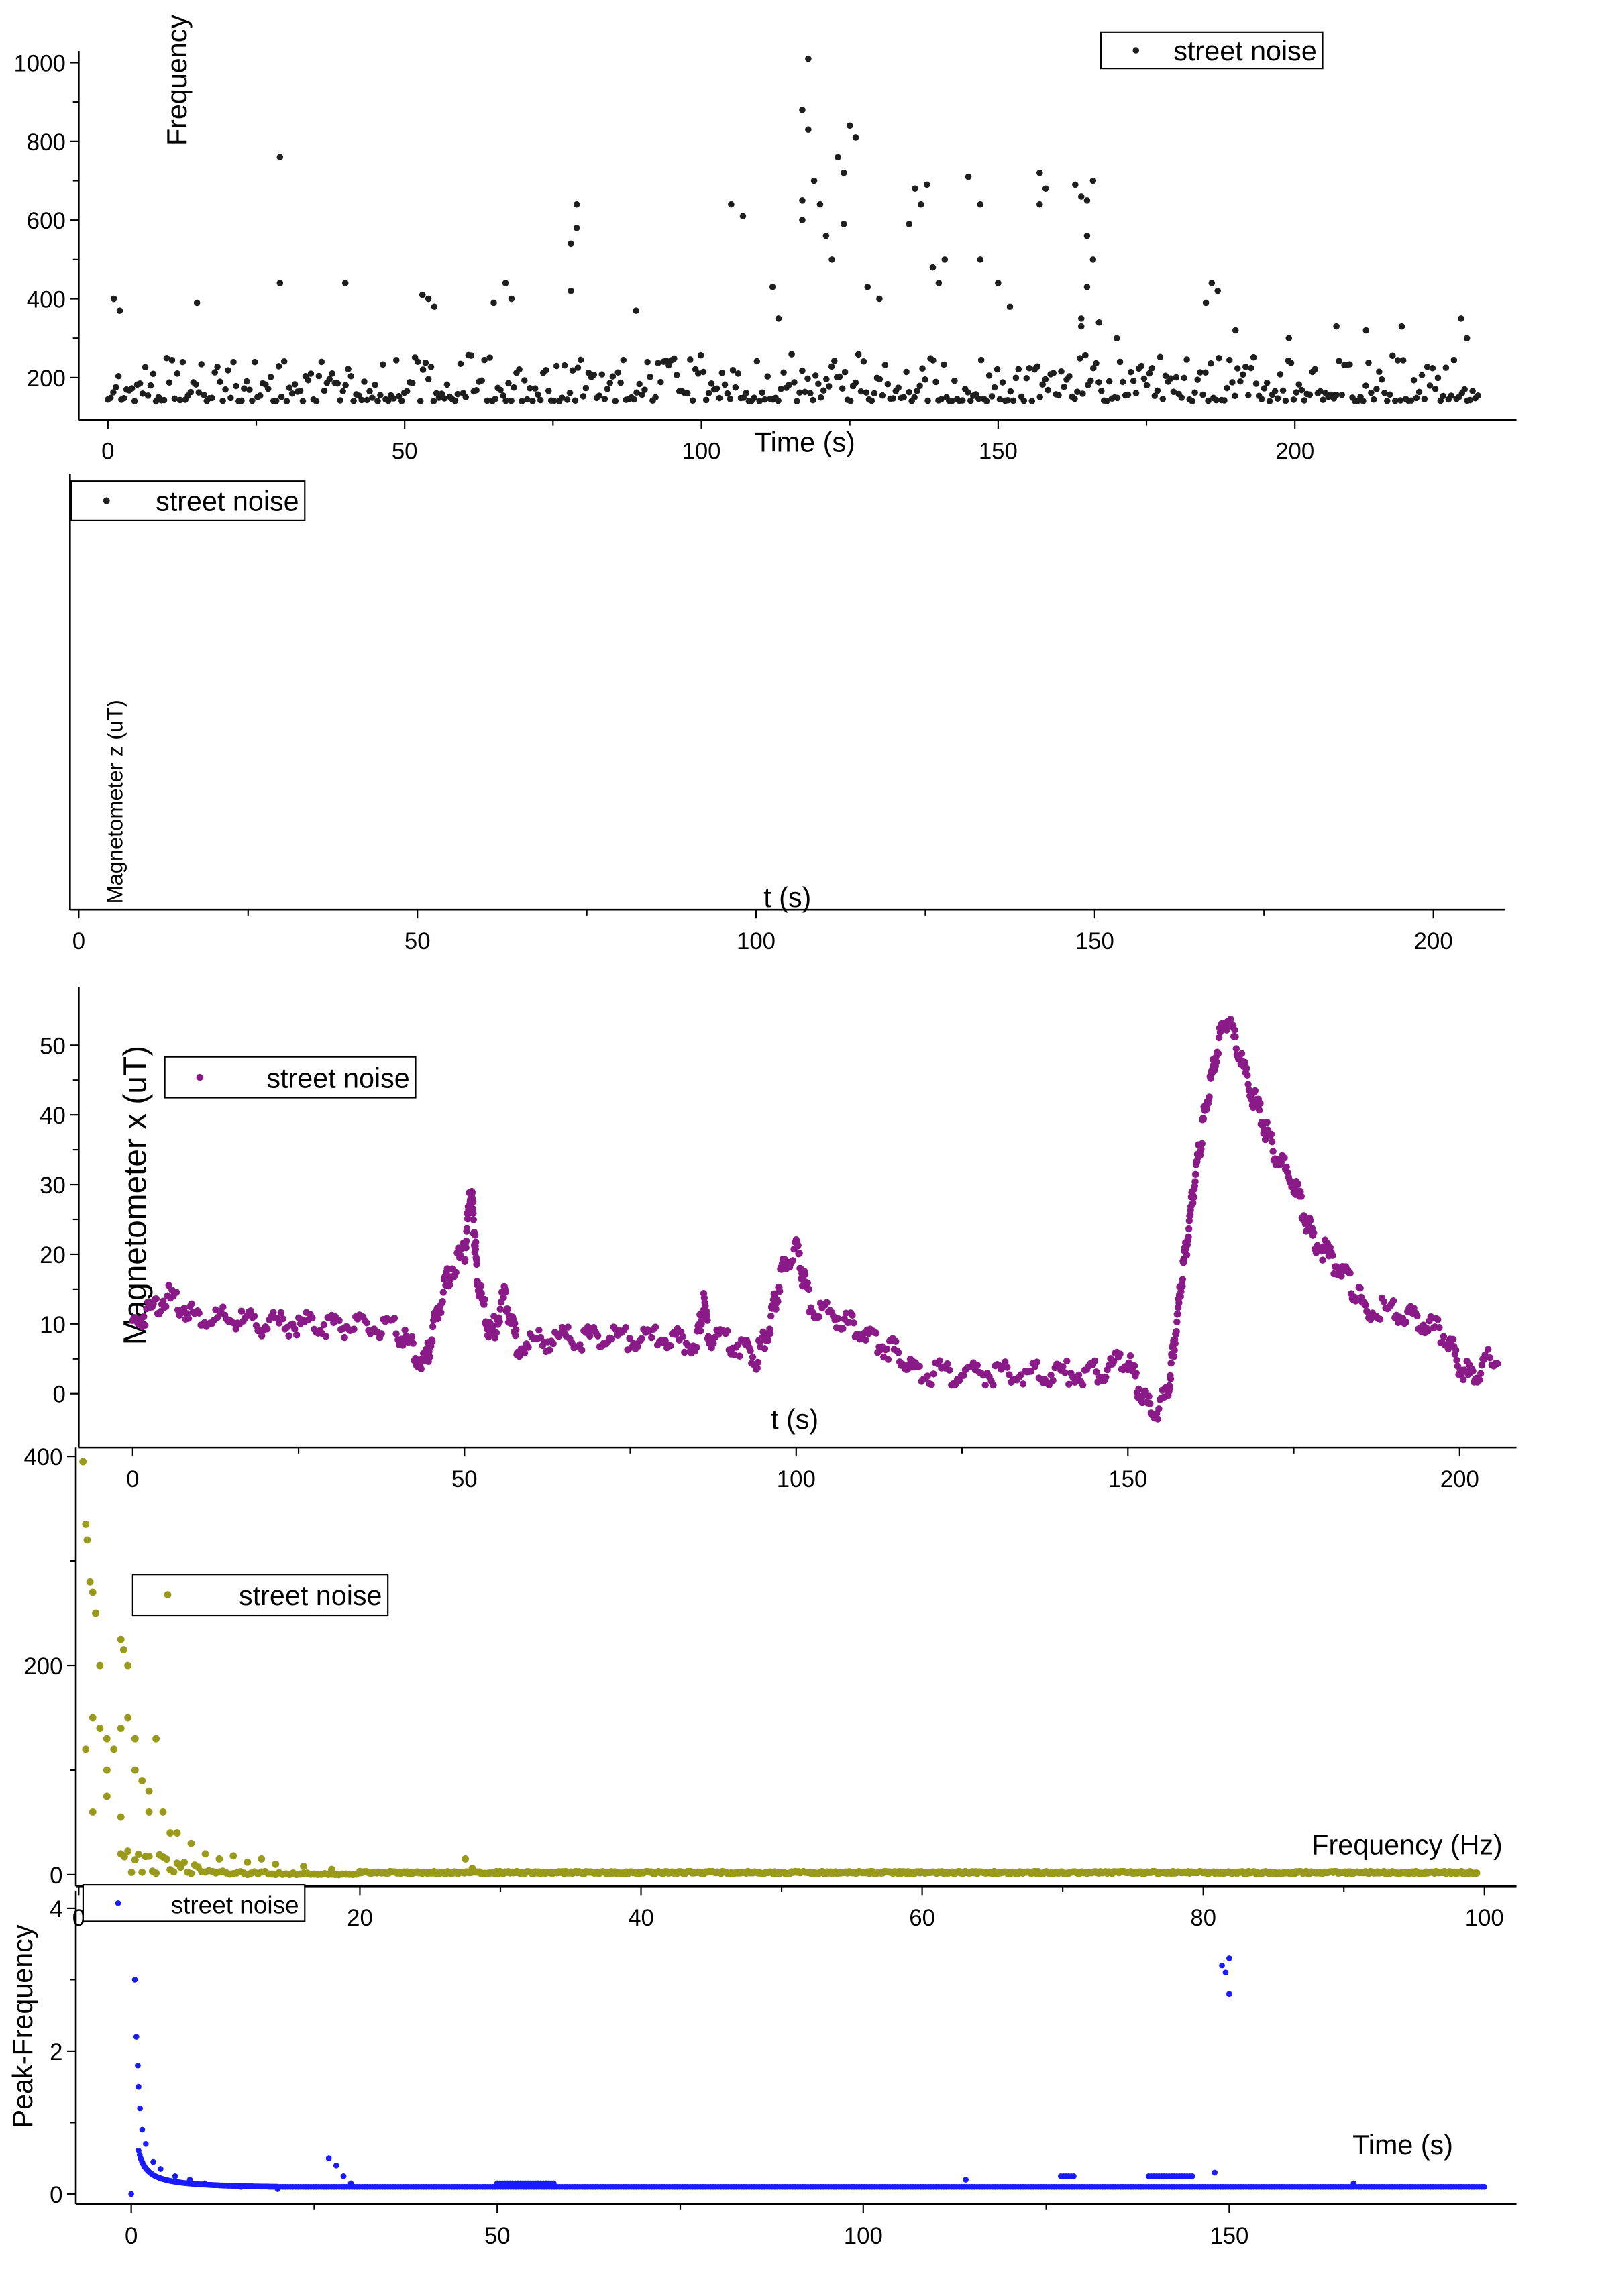 Image resolution: width=1604 pixels, height=2296 pixels. Describe the element at coordinates (290, 1077) in the screenshot. I see `legend: street noise` at that location.